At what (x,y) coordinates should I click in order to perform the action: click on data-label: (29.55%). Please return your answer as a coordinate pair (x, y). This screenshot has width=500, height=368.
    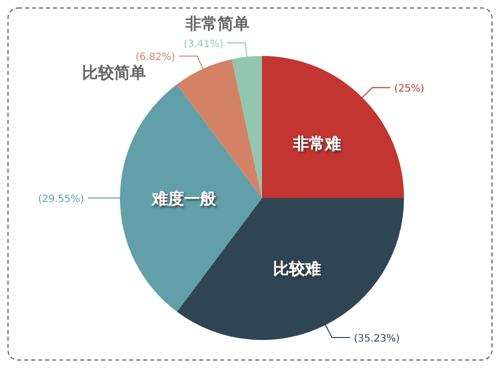
    Looking at the image, I should click on (61, 200).